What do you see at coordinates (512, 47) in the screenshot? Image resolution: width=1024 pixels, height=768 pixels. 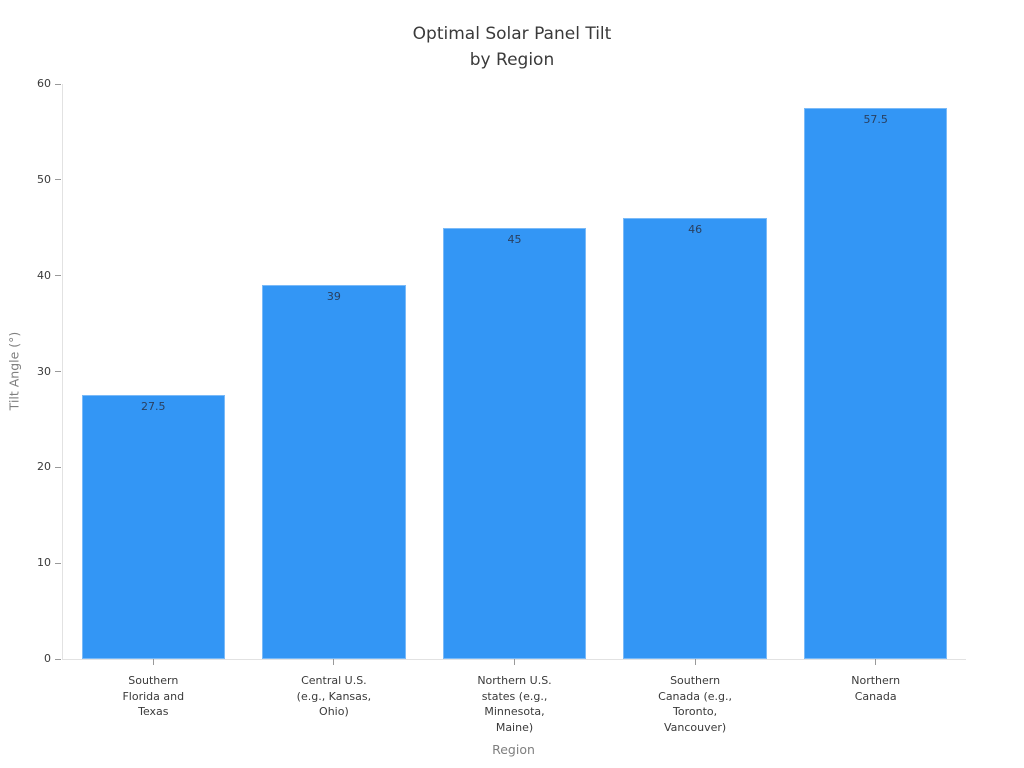 I see `chart-title: Optimal Solar Panel Tilt by Region` at bounding box center [512, 47].